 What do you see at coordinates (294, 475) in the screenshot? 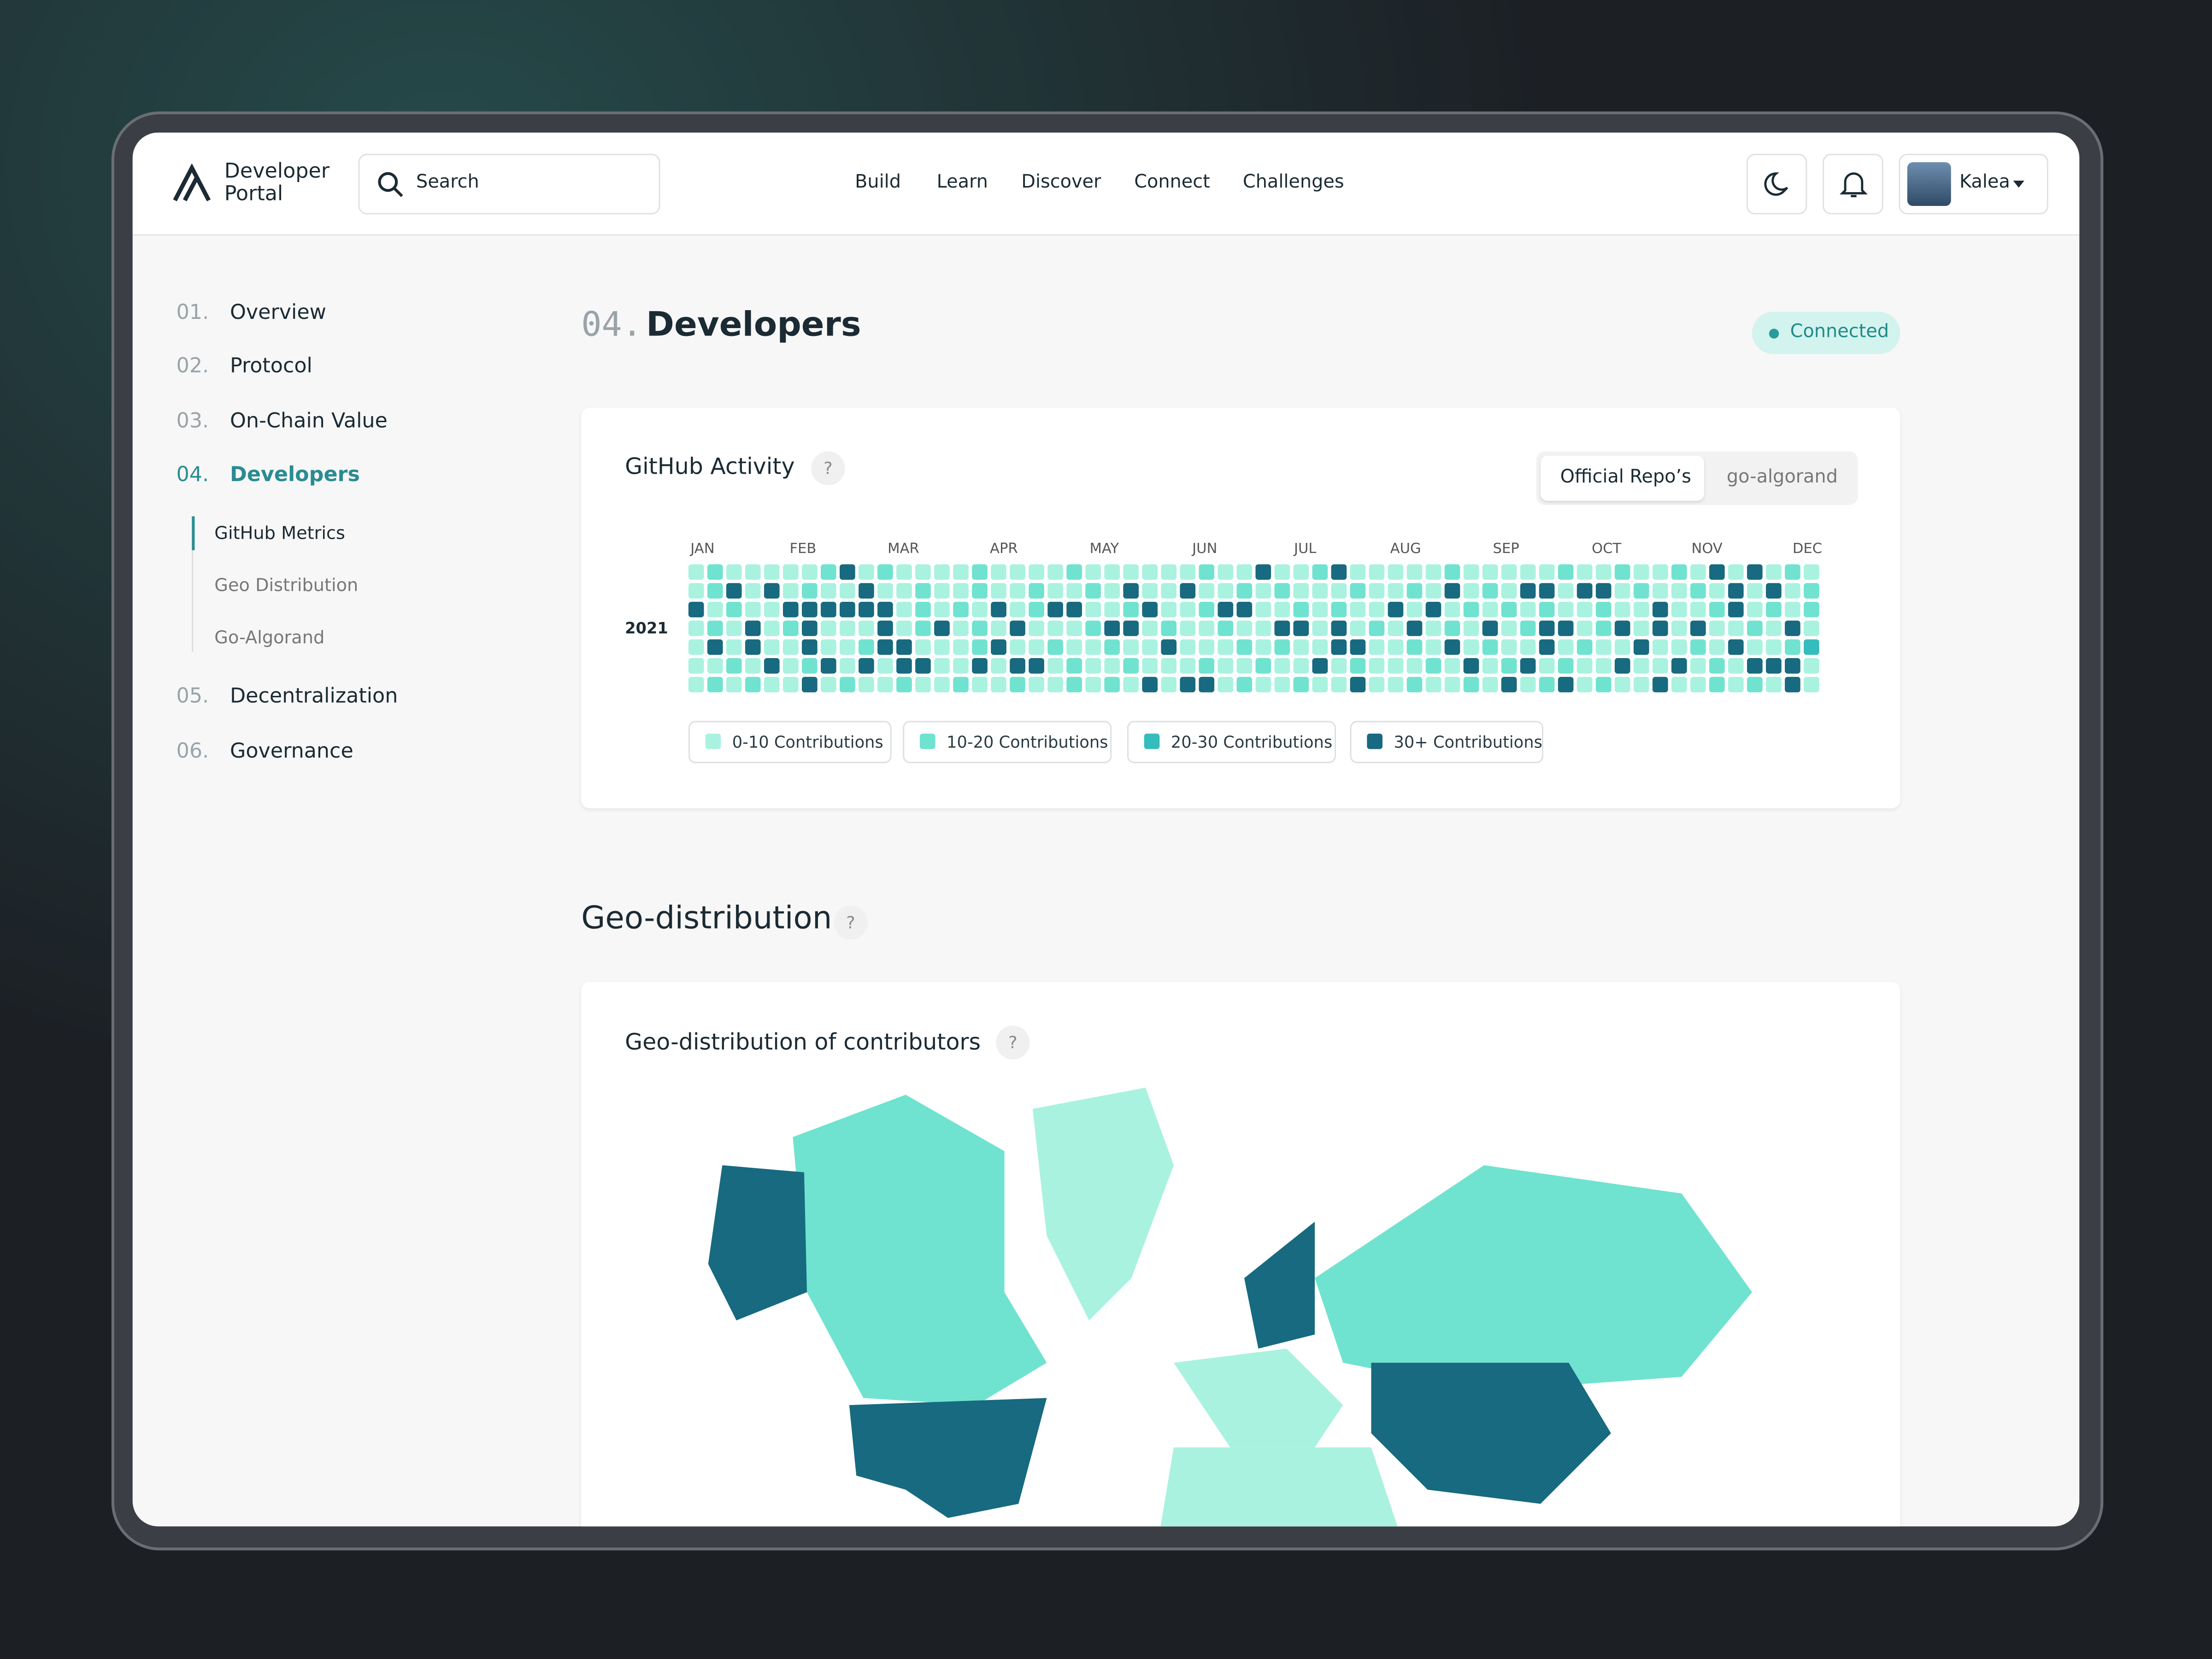
I see `nav-item: Developers` at bounding box center [294, 475].